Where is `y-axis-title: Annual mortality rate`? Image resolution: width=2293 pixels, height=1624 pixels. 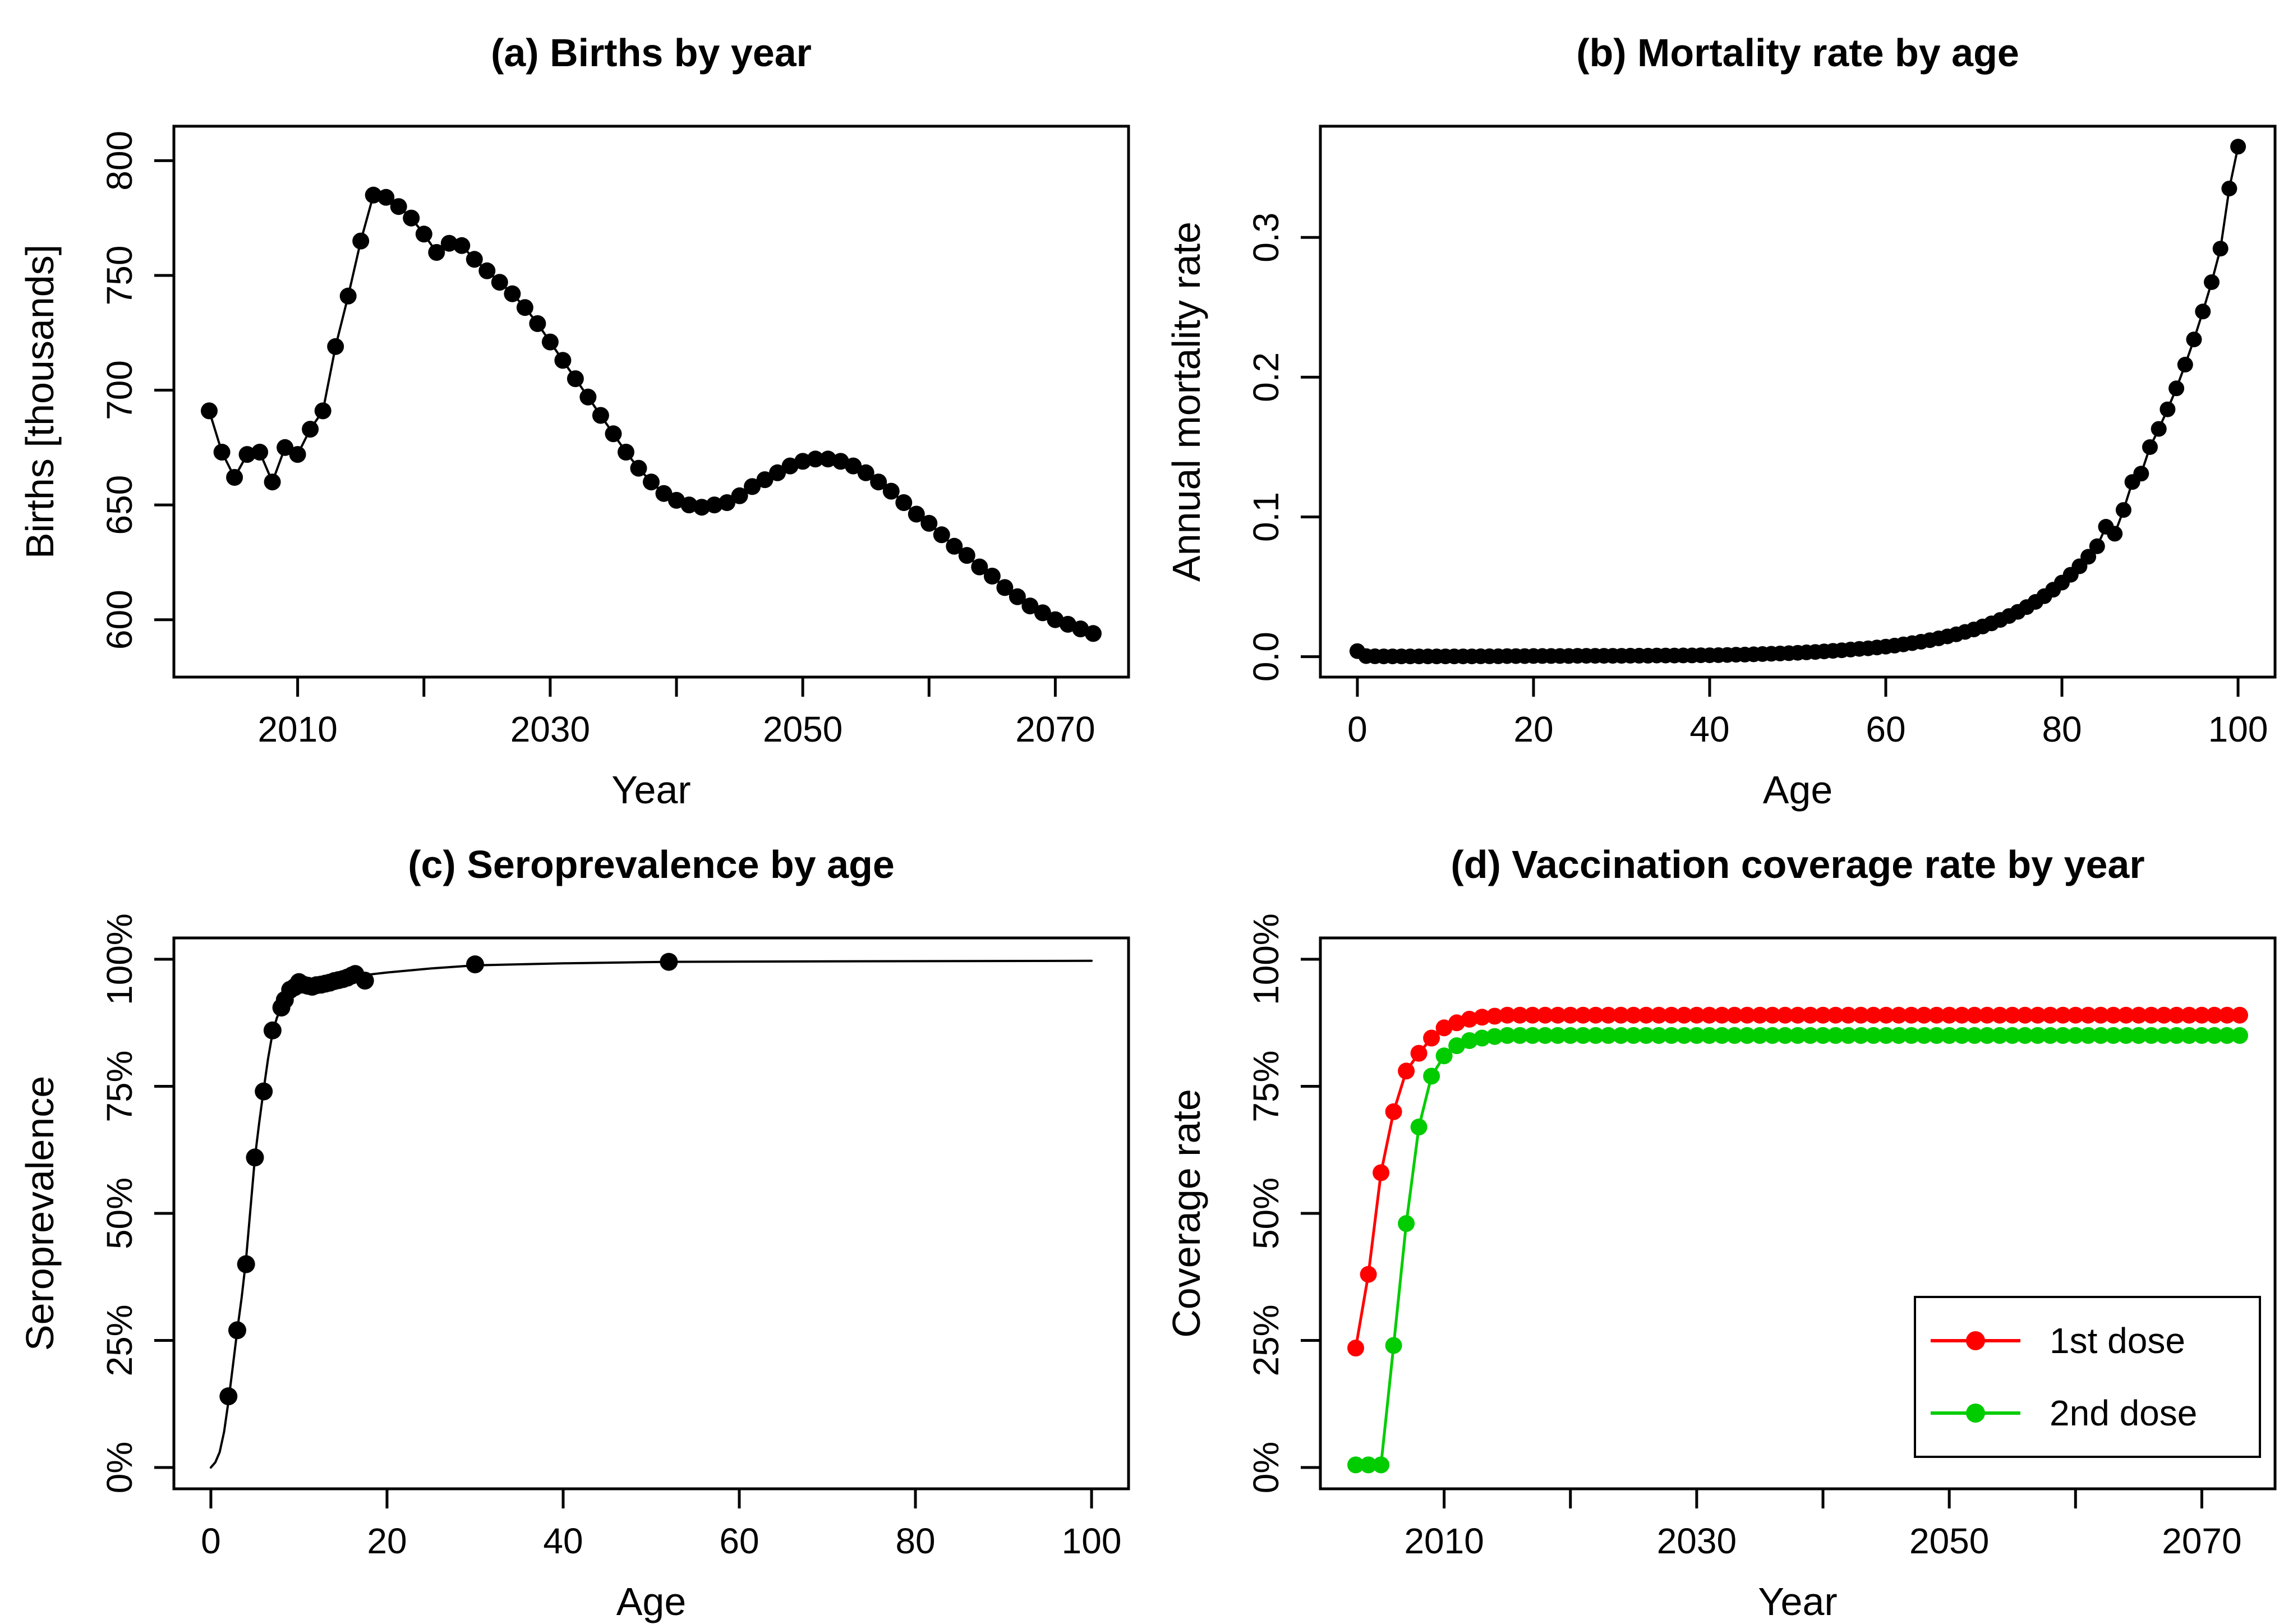 y-axis-title: Annual mortality rate is located at coordinates (1186, 402).